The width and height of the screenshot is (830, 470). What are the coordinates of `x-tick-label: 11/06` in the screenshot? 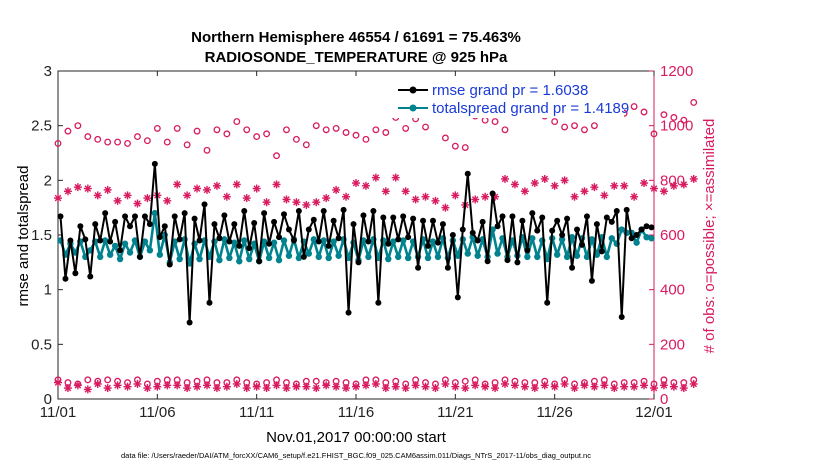 It's located at (157, 412).